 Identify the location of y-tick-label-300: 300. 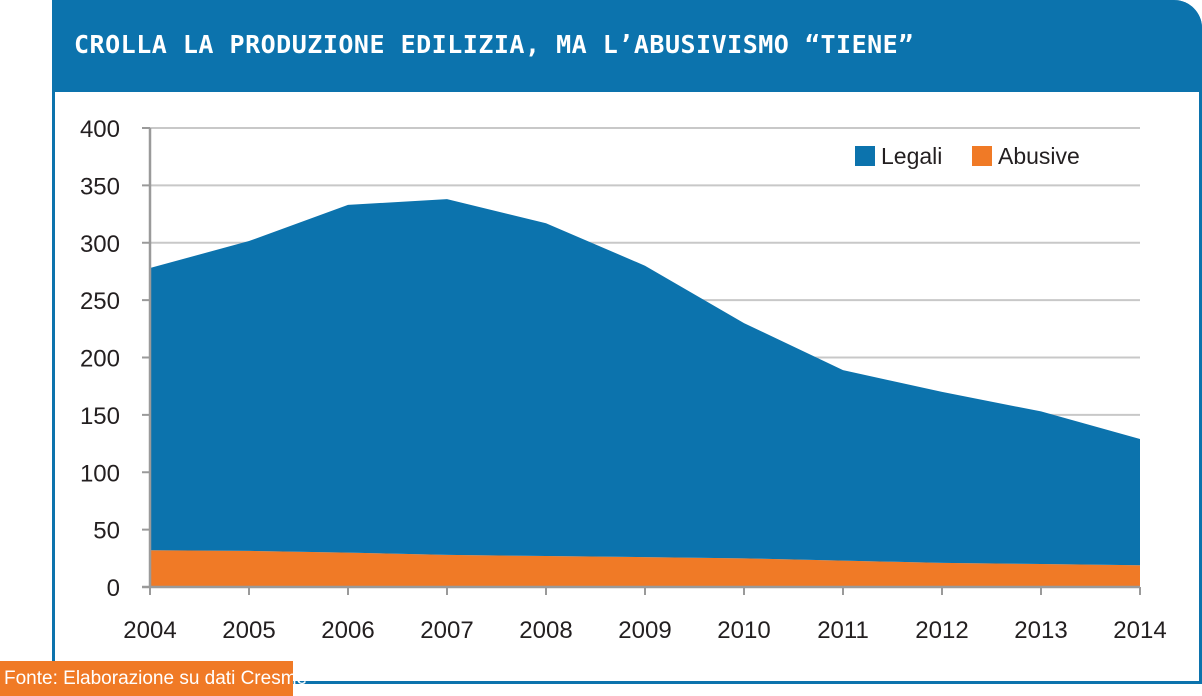
(100, 244).